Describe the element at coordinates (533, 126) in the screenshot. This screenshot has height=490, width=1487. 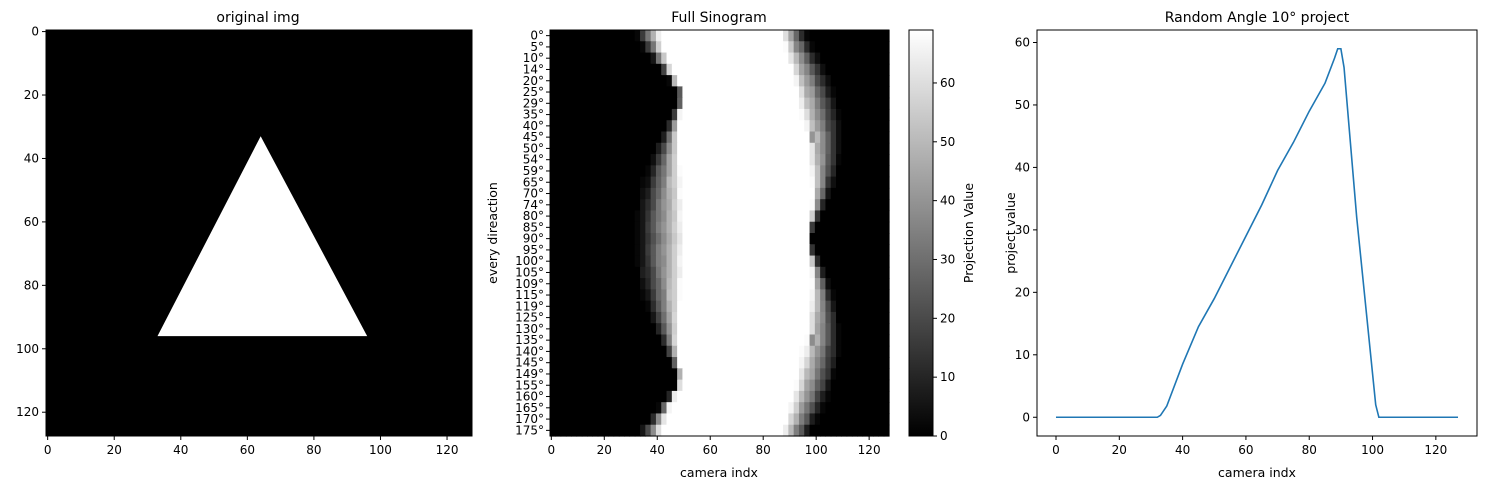
I see `angle-tick-label: 40°` at that location.